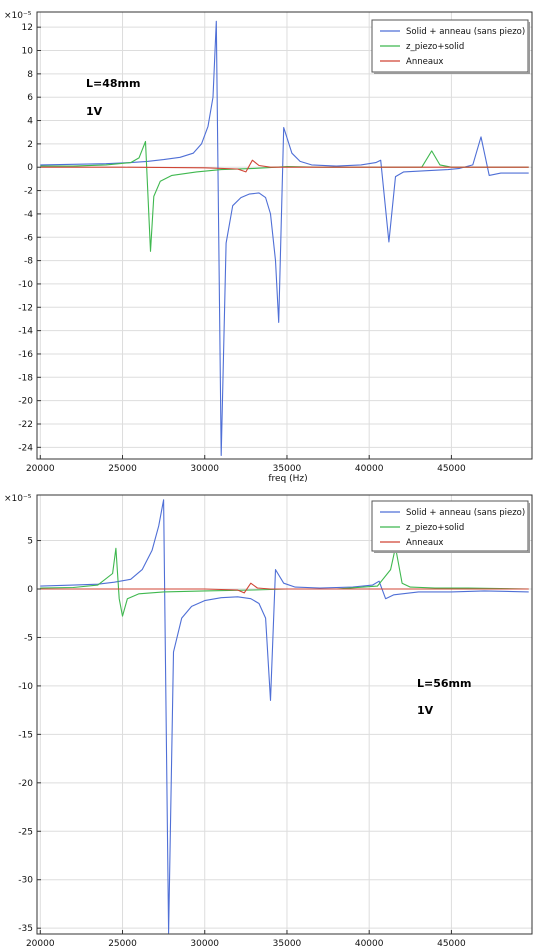 Image resolution: width=540 pixels, height=949 pixels. Describe the element at coordinates (25, 448) in the screenshot. I see `y-tick-label: -24` at that location.